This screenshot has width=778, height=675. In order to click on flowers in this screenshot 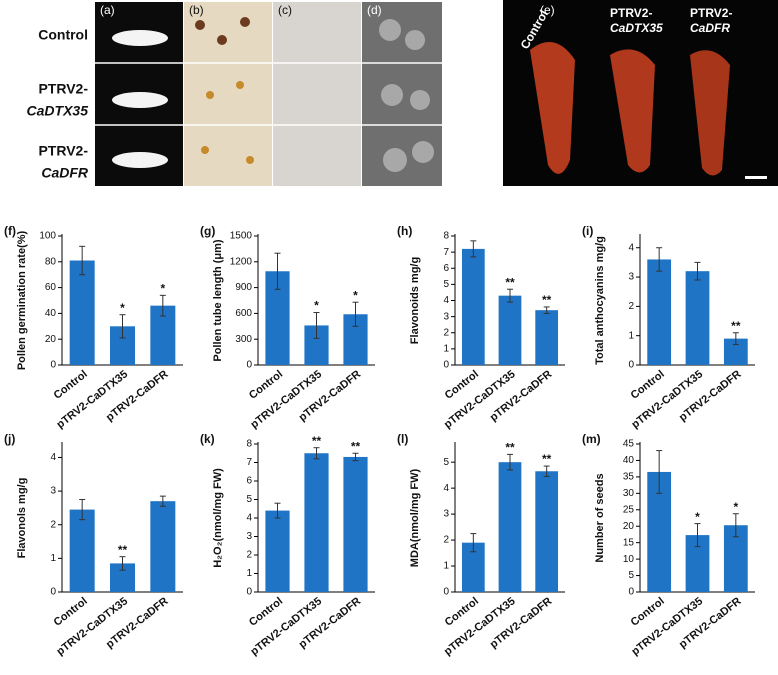, I will do `click(140, 99)`.